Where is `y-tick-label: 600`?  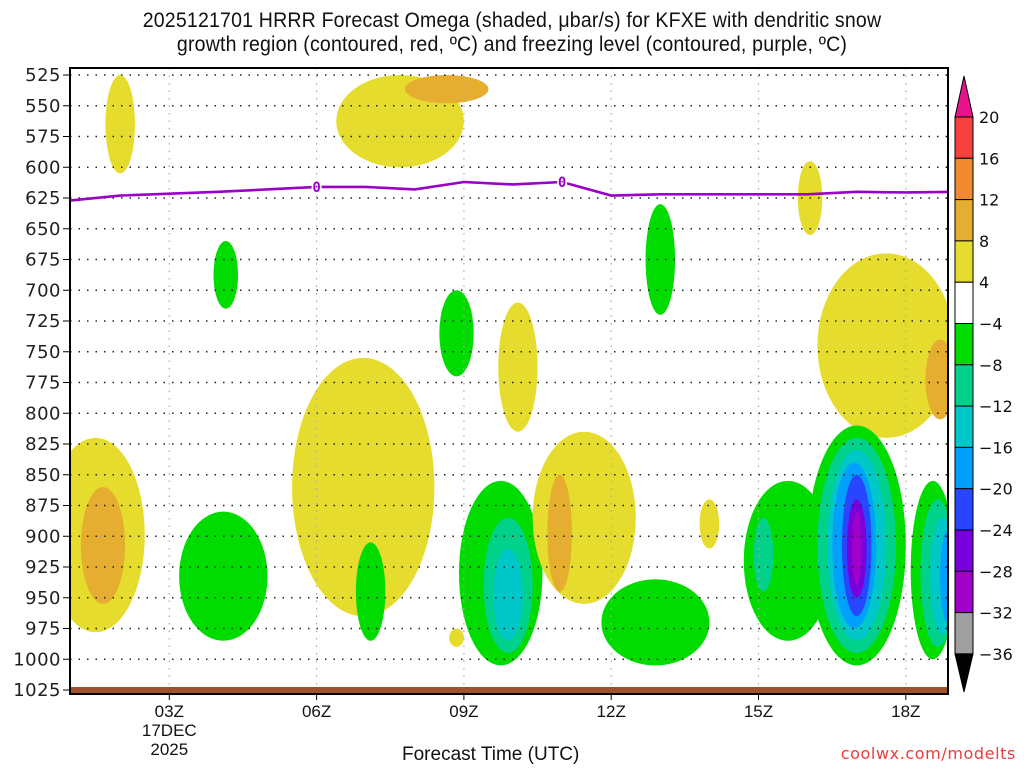
y-tick-label: 600 is located at coordinates (43, 167).